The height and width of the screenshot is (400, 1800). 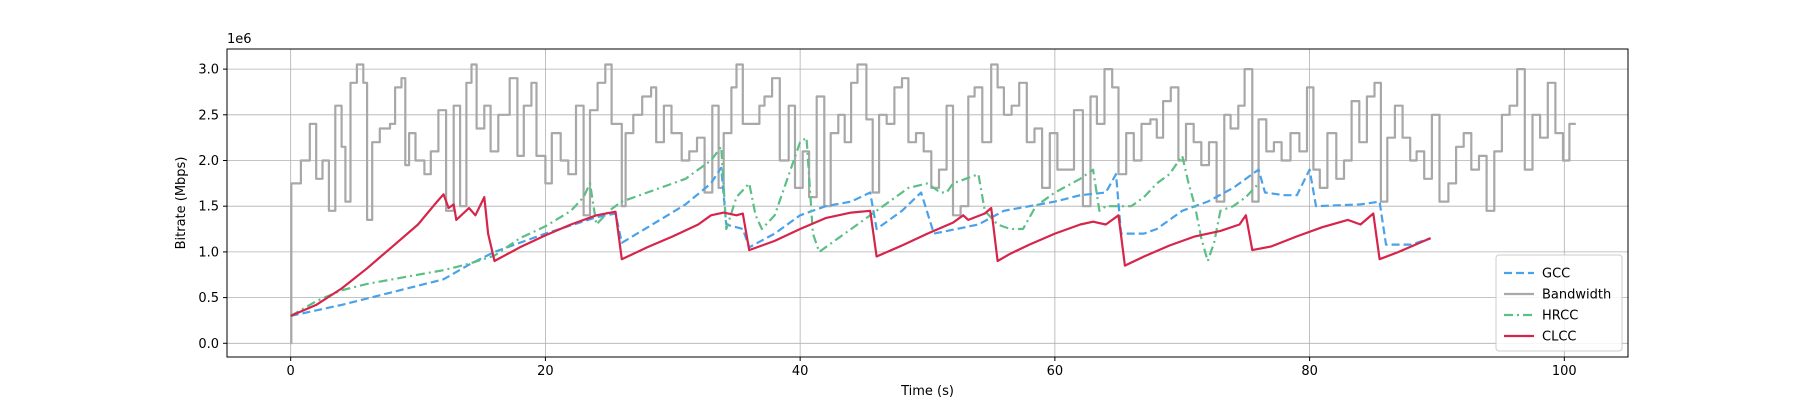 I want to click on y-ticks: 0.0 0.5 1.0 1.5 2.0 2.5 3.0, so click(x=212, y=207).